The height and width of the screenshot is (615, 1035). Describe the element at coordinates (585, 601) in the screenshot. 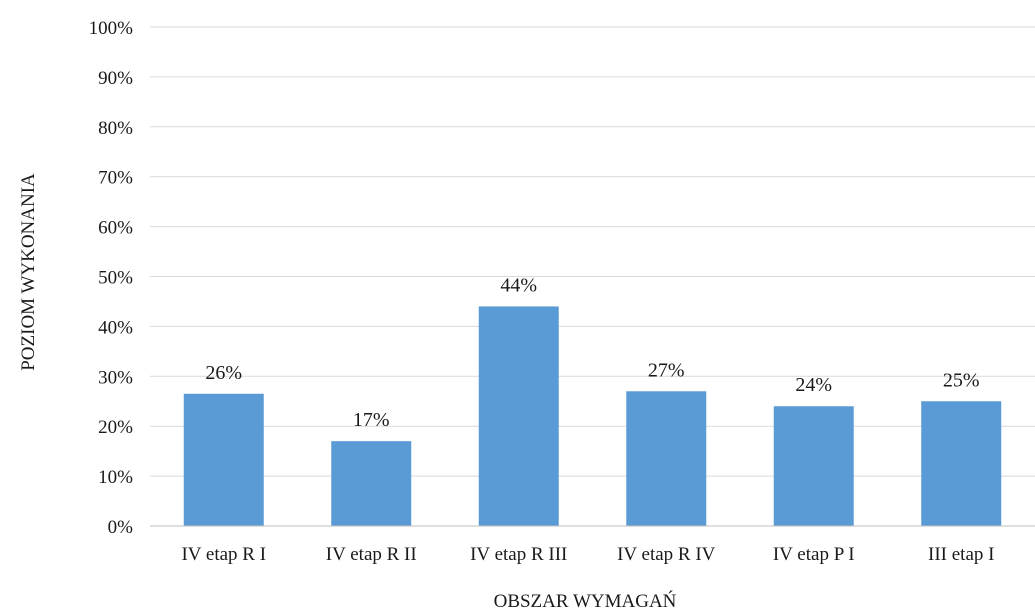

I see `x-axis-title: OBSZAR WYMAGAŃ` at that location.